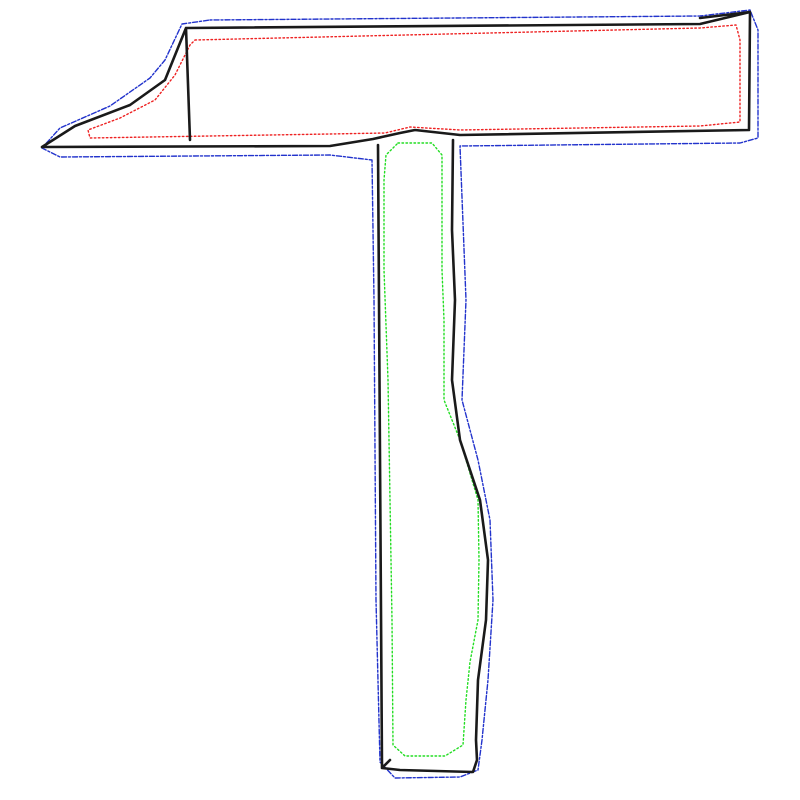 Image resolution: width=800 pixels, height=800 pixels. I want to click on hammer-handle-outline, so click(433, 456).